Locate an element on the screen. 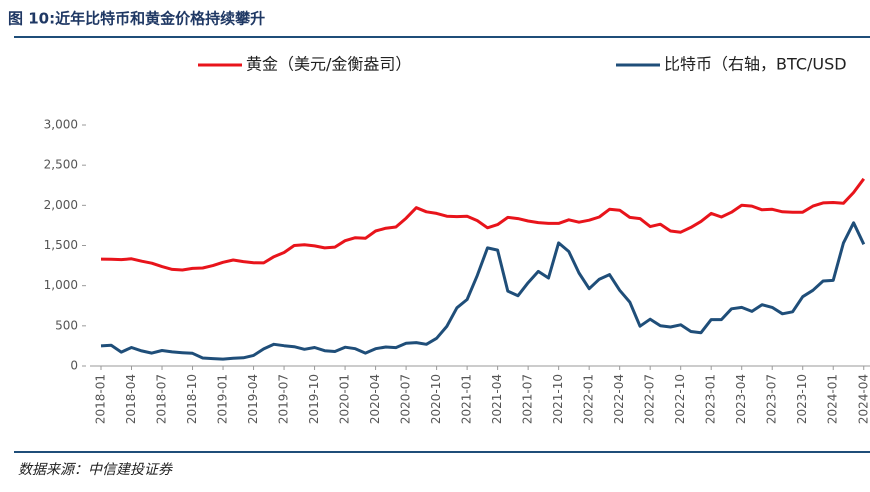 This screenshot has height=492, width=870. legend-label: 比特币（右轴，BTC/USD is located at coordinates (755, 64).